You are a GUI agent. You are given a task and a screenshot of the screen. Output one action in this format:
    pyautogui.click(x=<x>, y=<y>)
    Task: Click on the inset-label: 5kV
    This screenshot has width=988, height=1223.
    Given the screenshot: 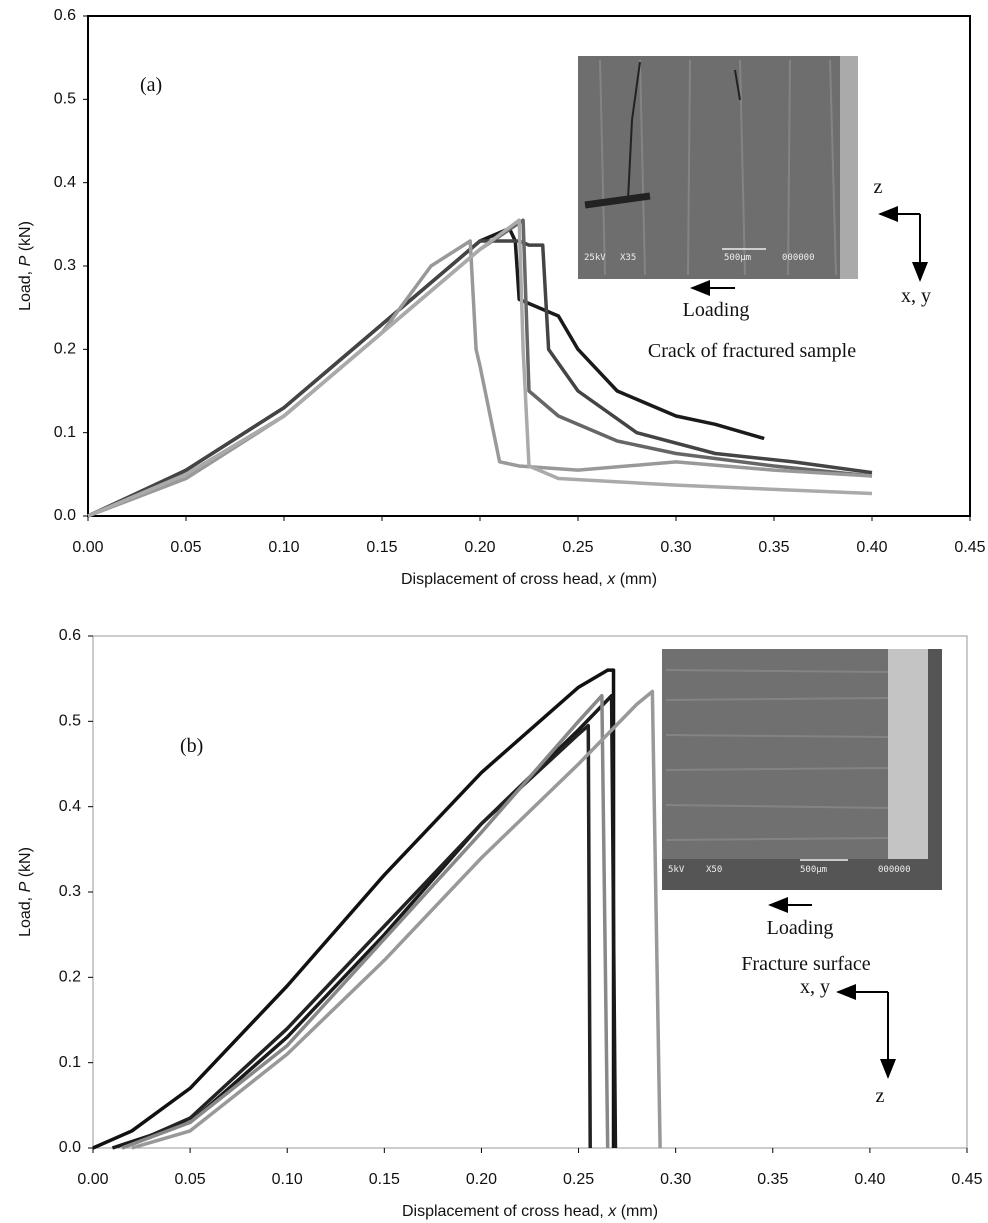 What is the action you would take?
    pyautogui.click(x=676, y=870)
    